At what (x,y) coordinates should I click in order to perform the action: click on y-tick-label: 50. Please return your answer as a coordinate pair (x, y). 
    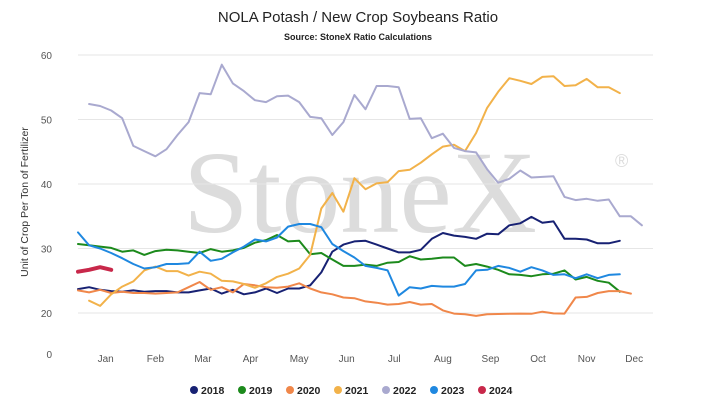
    Looking at the image, I should click on (47, 121).